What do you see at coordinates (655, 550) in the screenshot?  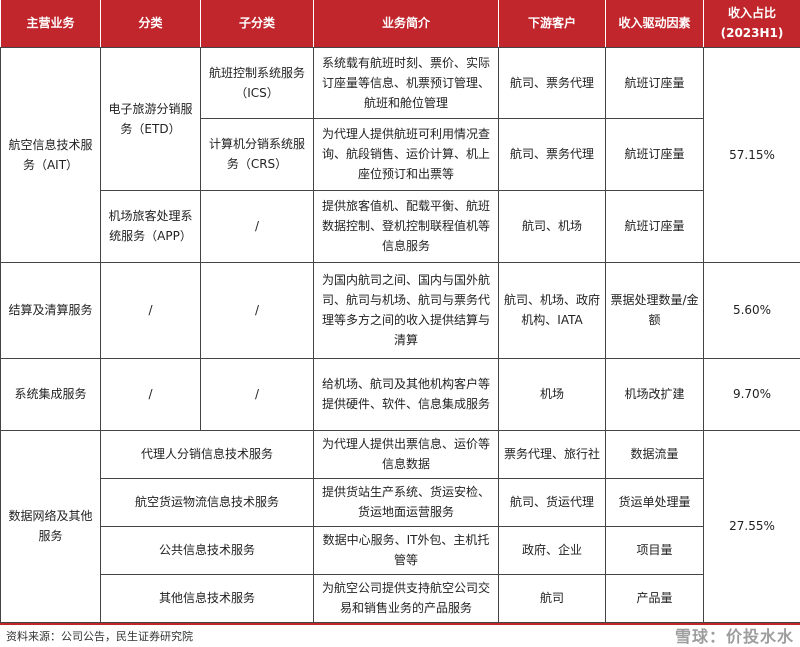 I see `driver-cell: 项目量` at bounding box center [655, 550].